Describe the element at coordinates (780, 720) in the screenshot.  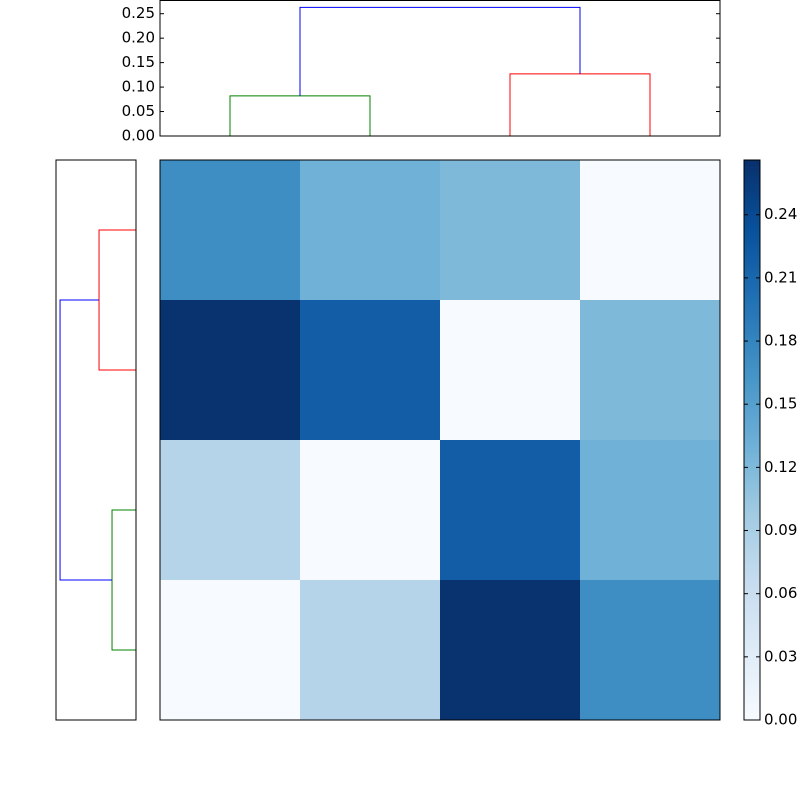
I see `colorbar-tick-label: 0.00` at that location.